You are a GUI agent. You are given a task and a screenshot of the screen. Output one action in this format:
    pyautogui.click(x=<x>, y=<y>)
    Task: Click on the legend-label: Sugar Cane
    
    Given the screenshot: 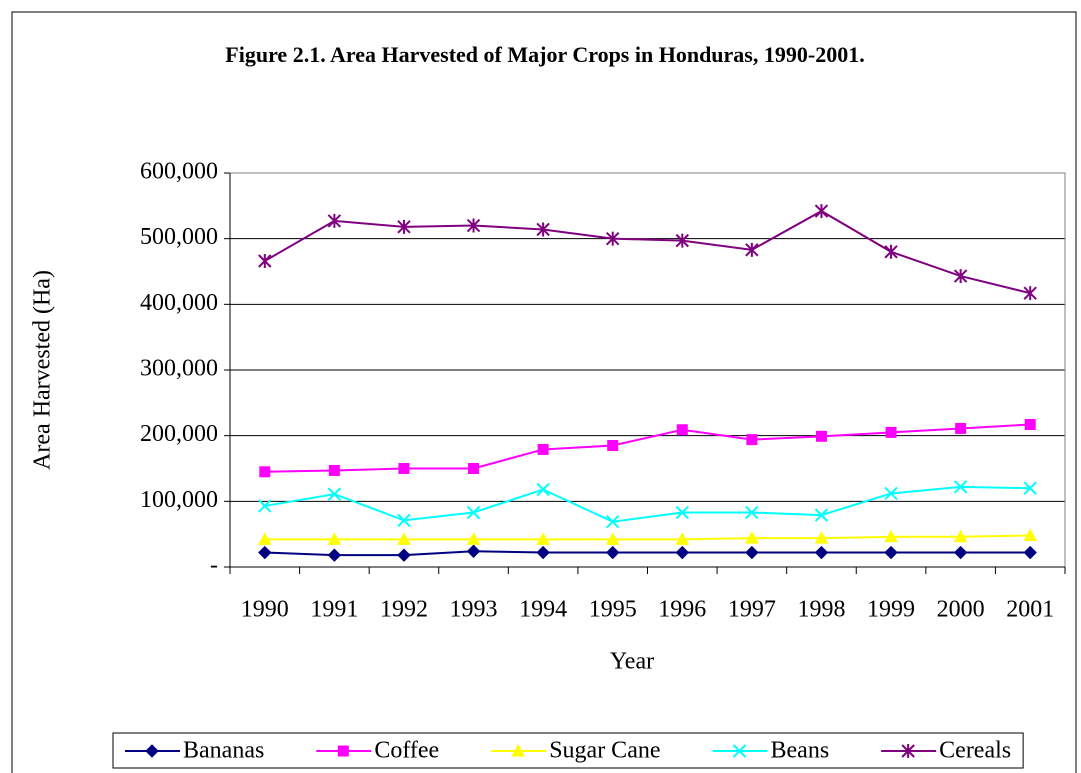 What is the action you would take?
    pyautogui.click(x=604, y=751)
    